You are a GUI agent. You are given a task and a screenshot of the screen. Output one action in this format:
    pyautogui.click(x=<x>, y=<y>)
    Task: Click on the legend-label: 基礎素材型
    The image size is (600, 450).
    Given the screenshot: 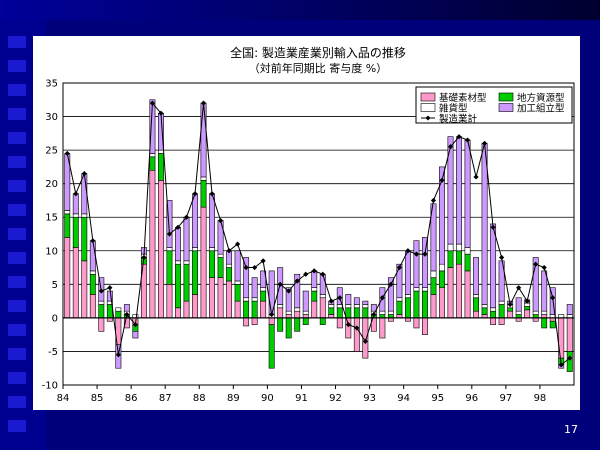 What is the action you would take?
    pyautogui.click(x=463, y=98)
    